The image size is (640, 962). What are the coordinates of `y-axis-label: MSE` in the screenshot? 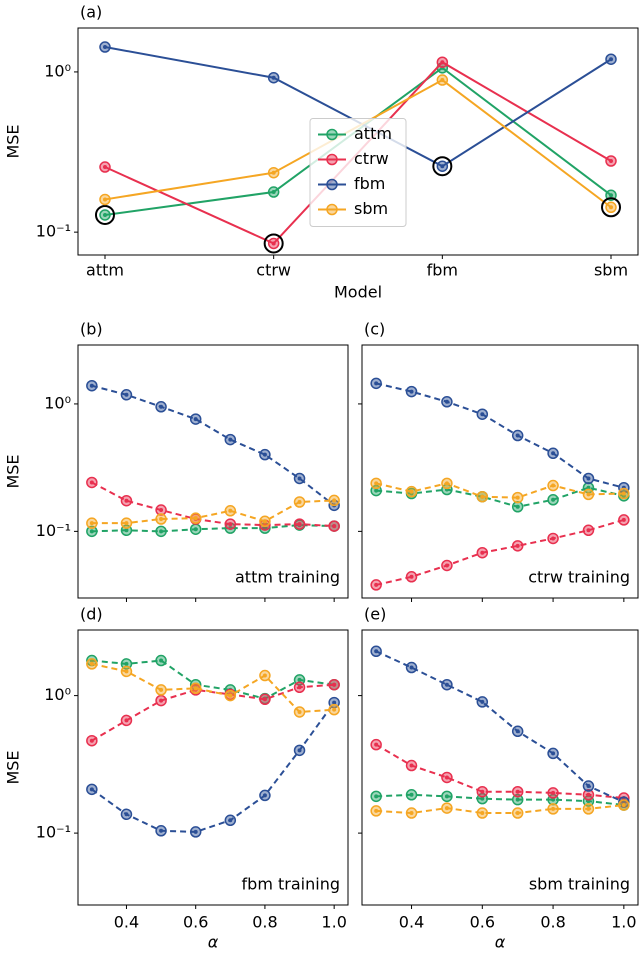 It's located at (13, 141).